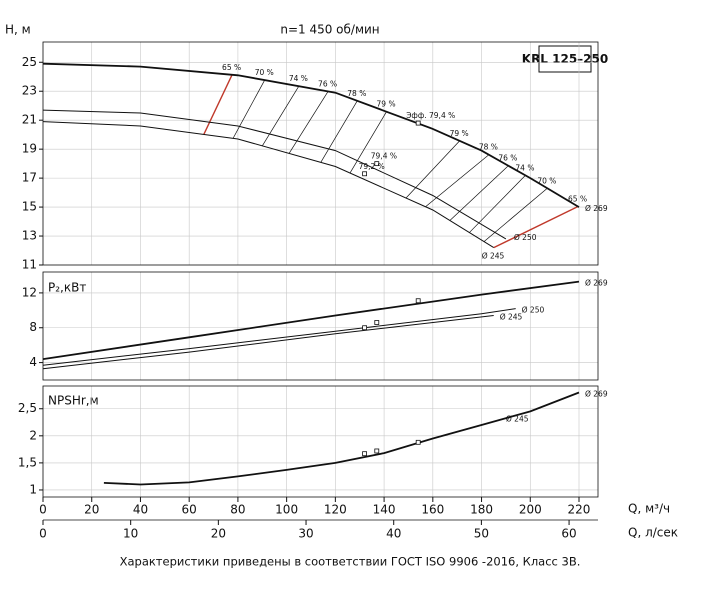 The height and width of the screenshot is (590, 702). Describe the element at coordinates (384, 156) in the screenshot. I see `point-label: 79,4 %` at that location.